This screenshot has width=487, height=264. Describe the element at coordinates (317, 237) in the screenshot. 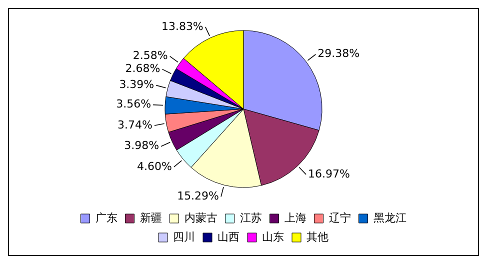

I see `legend-label: 其他` at that location.